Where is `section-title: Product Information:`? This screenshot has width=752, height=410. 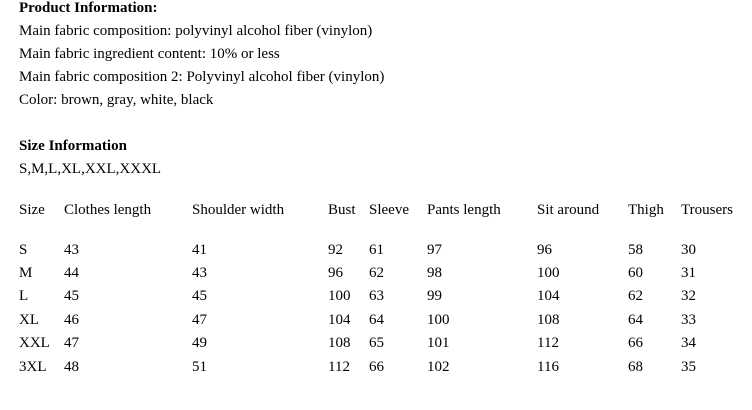 section-title: Product Information: is located at coordinates (88, 8).